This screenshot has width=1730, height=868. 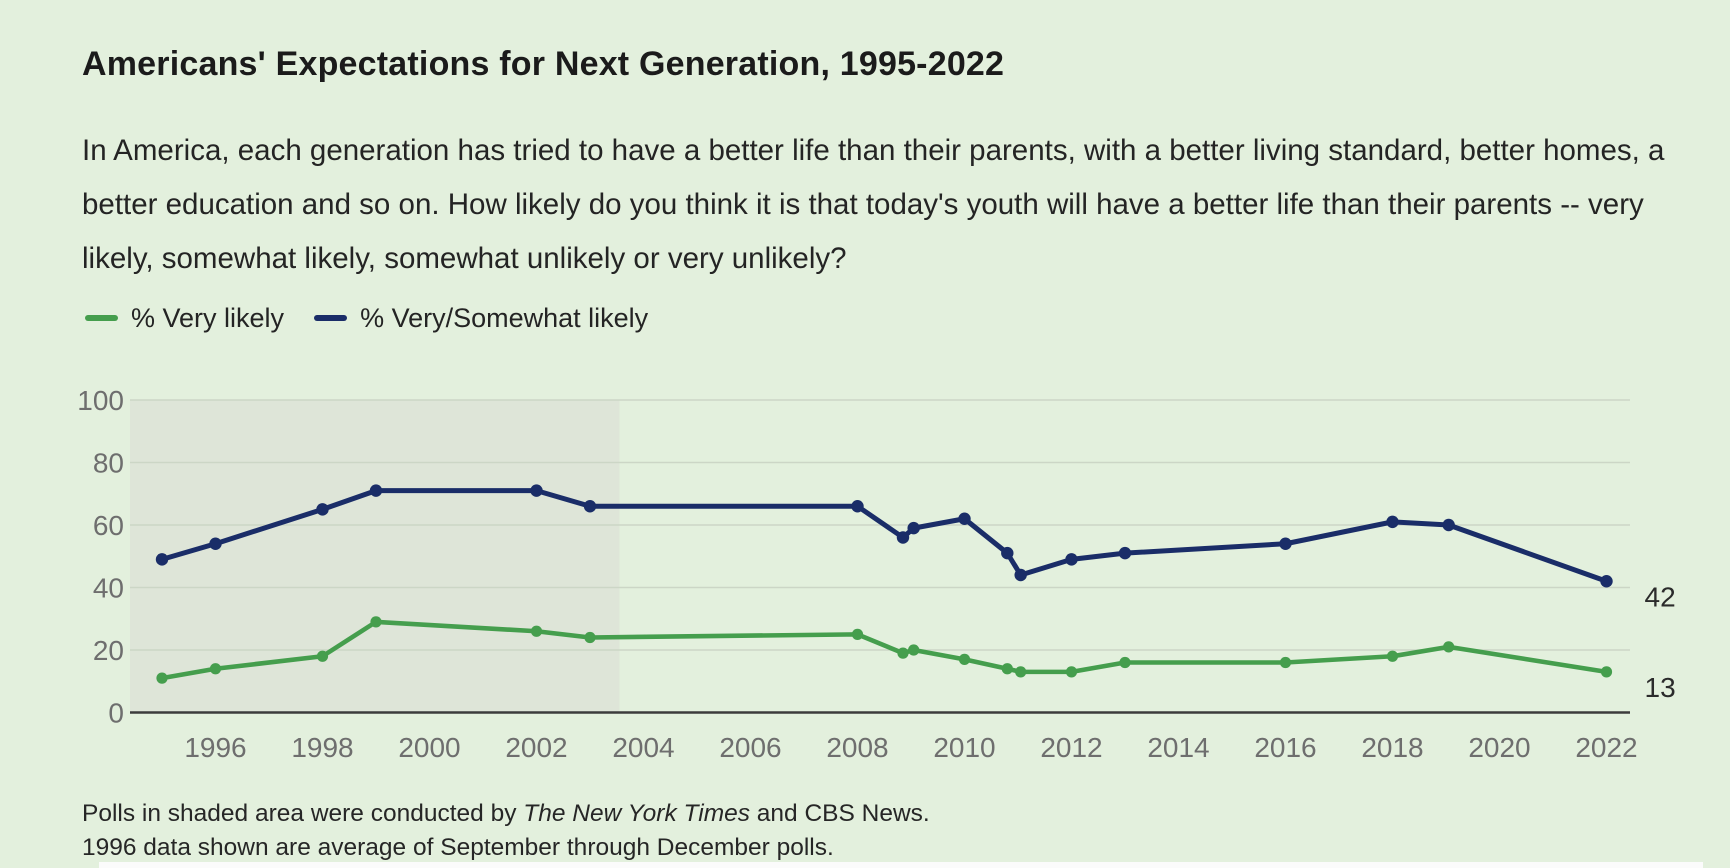 What do you see at coordinates (331, 318) in the screenshot?
I see `legend-swatch-very-somewhat-likely` at bounding box center [331, 318].